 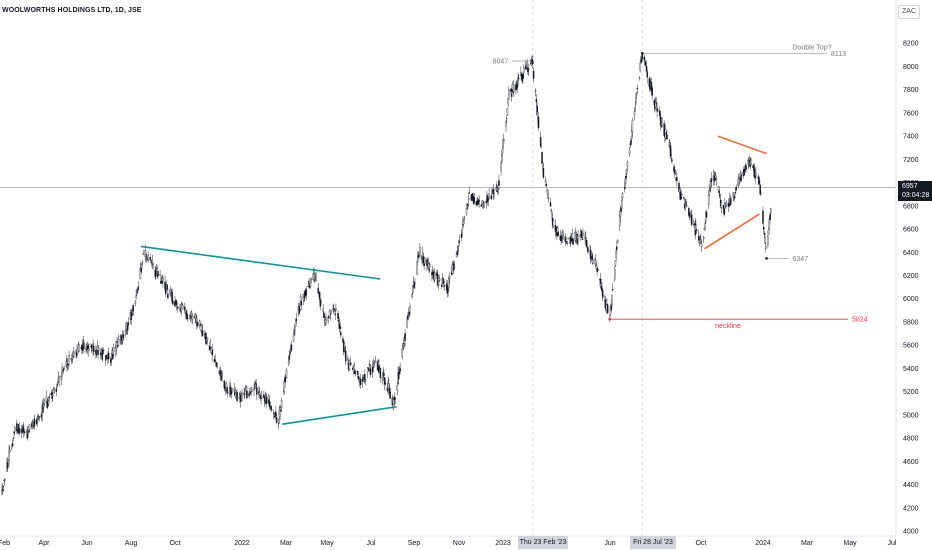 What do you see at coordinates (909, 12) in the screenshot?
I see `currency-label: ZAC` at bounding box center [909, 12].